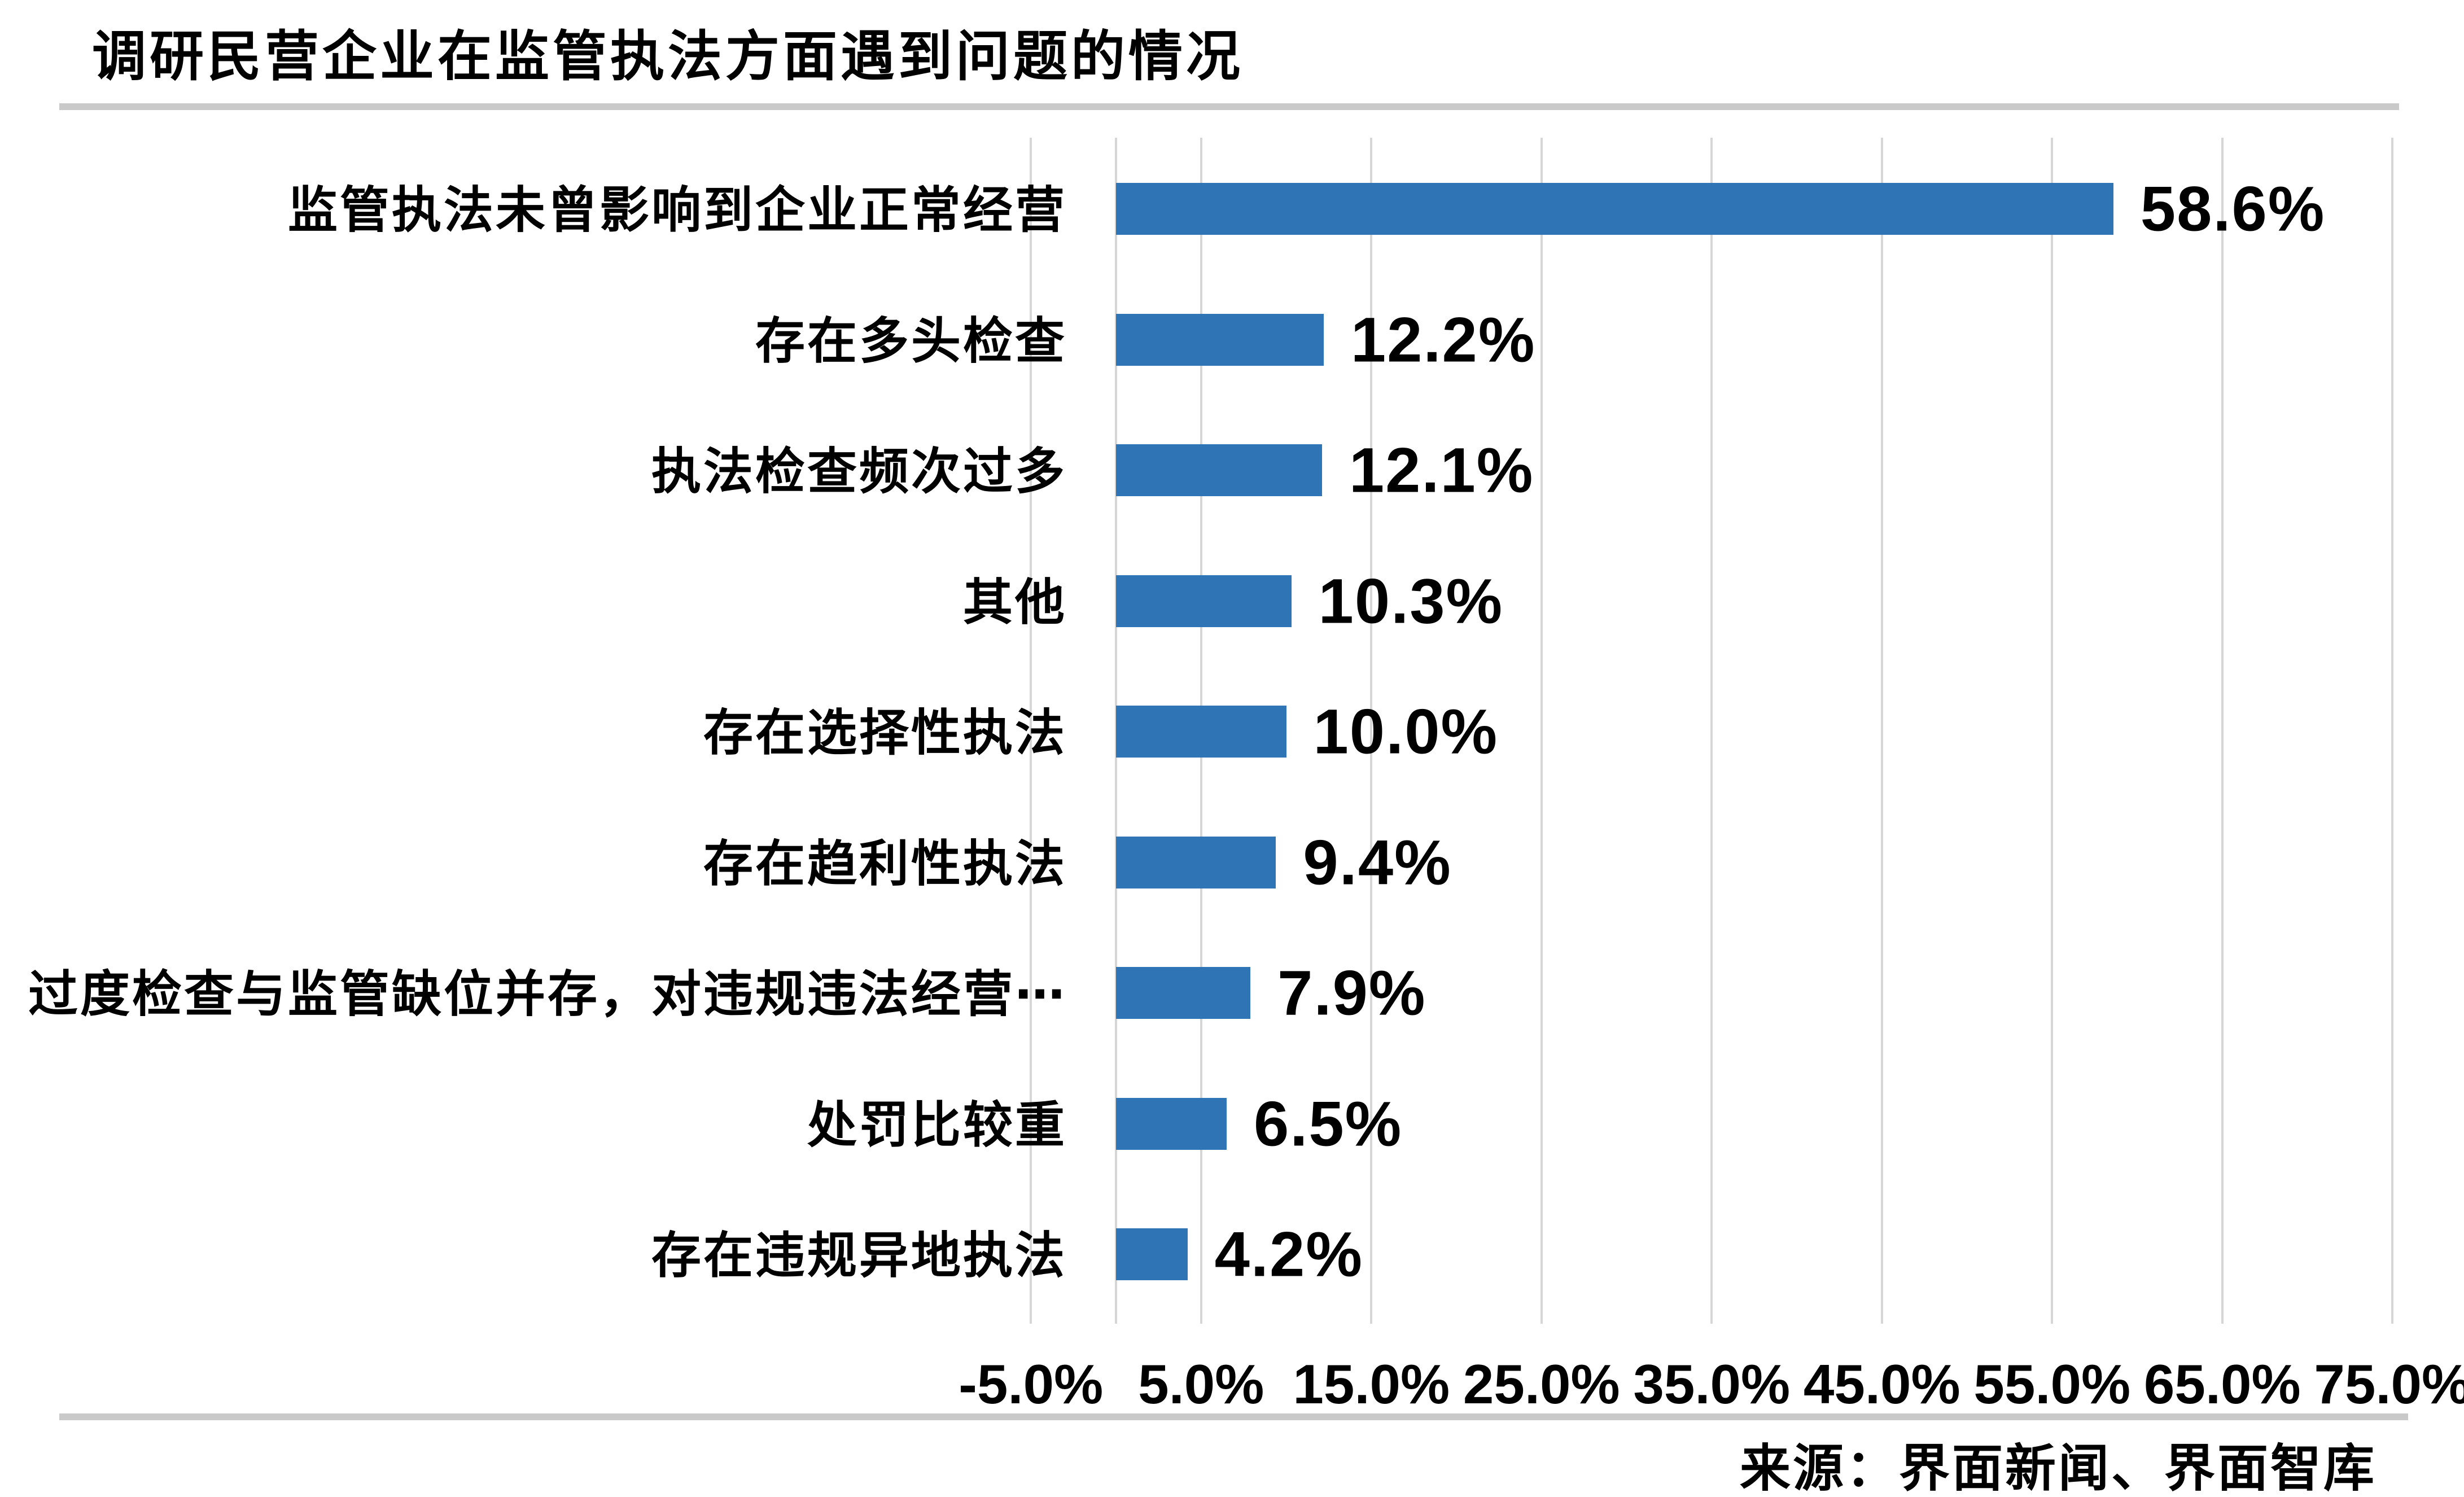  I want to click on value-label: 9.4%, so click(1377, 862).